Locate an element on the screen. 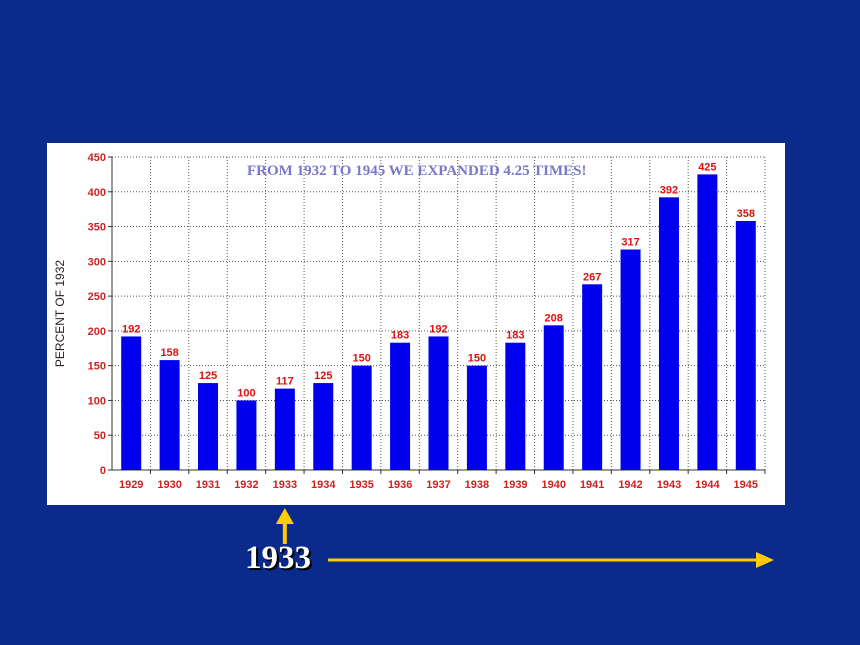 The image size is (860, 645). value-label-1931: 125 is located at coordinates (208, 376).